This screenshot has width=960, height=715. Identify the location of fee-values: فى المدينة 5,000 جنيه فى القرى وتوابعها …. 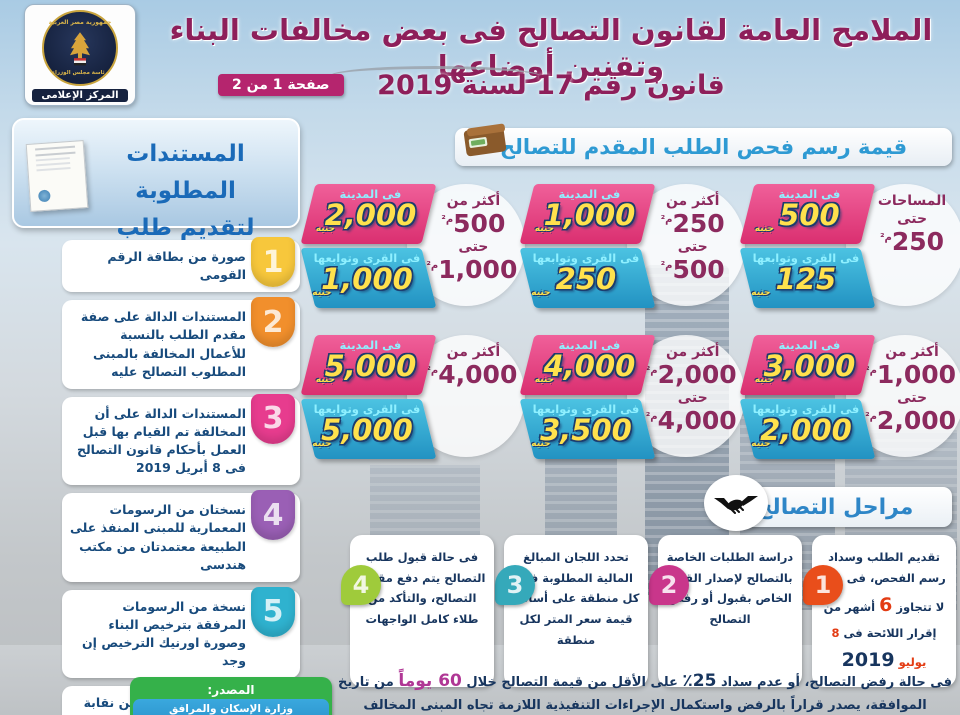
(368, 399).